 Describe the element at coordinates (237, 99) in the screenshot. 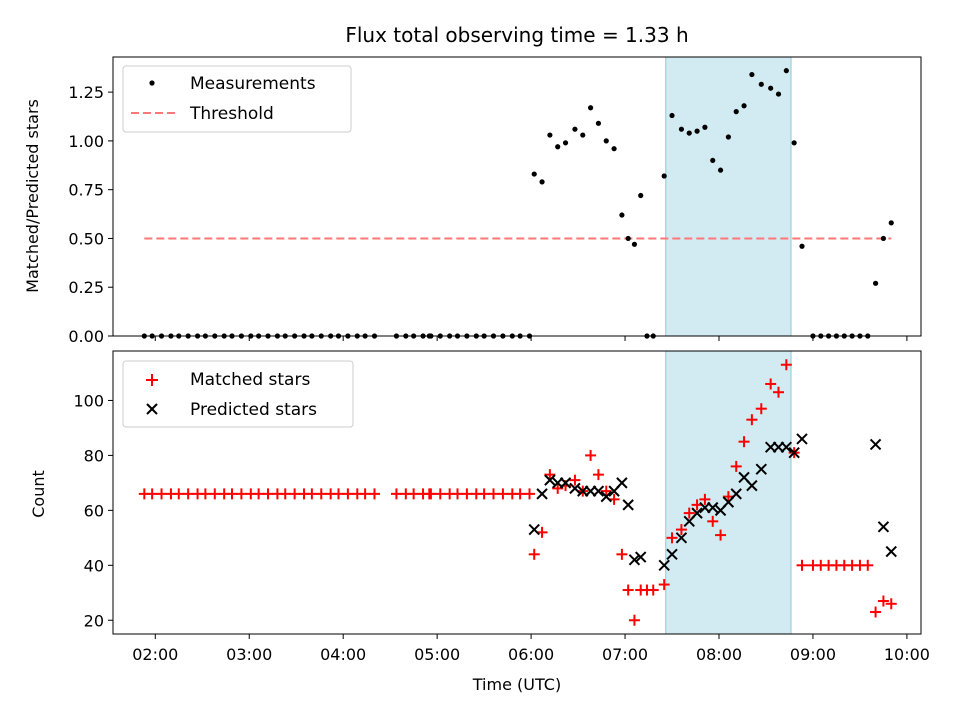

I see `top-legend: Measurements Threshold` at that location.